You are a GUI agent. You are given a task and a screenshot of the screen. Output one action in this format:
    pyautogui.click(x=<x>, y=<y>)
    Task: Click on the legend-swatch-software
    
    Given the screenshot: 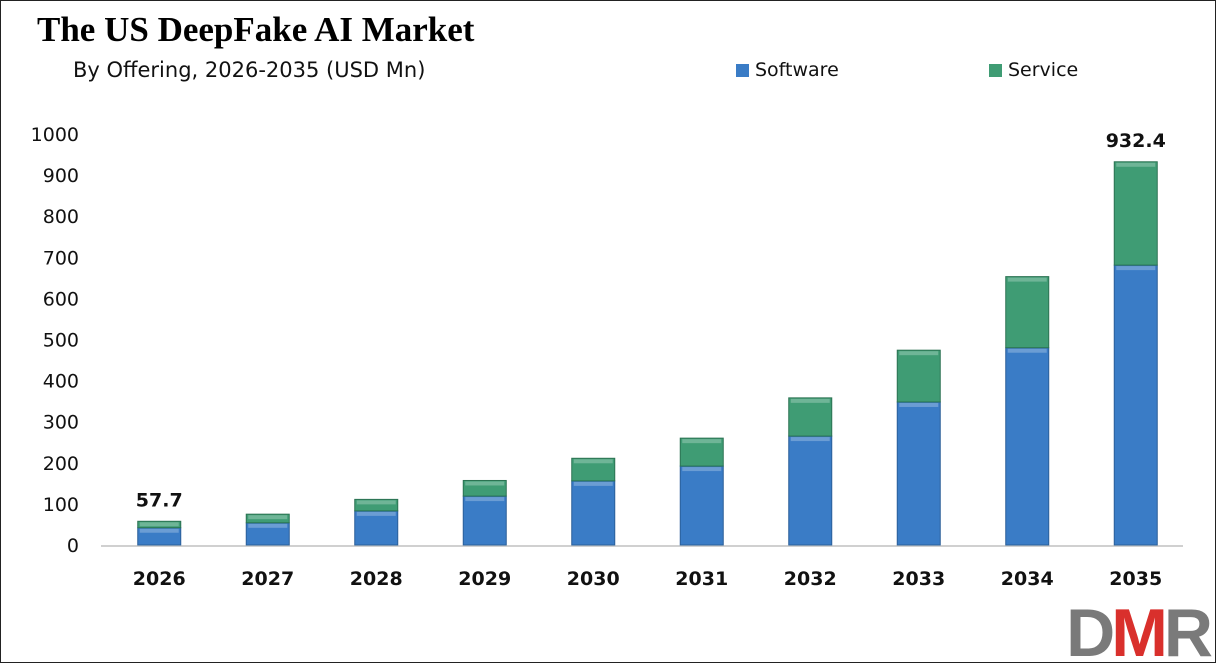 What is the action you would take?
    pyautogui.click(x=742, y=70)
    